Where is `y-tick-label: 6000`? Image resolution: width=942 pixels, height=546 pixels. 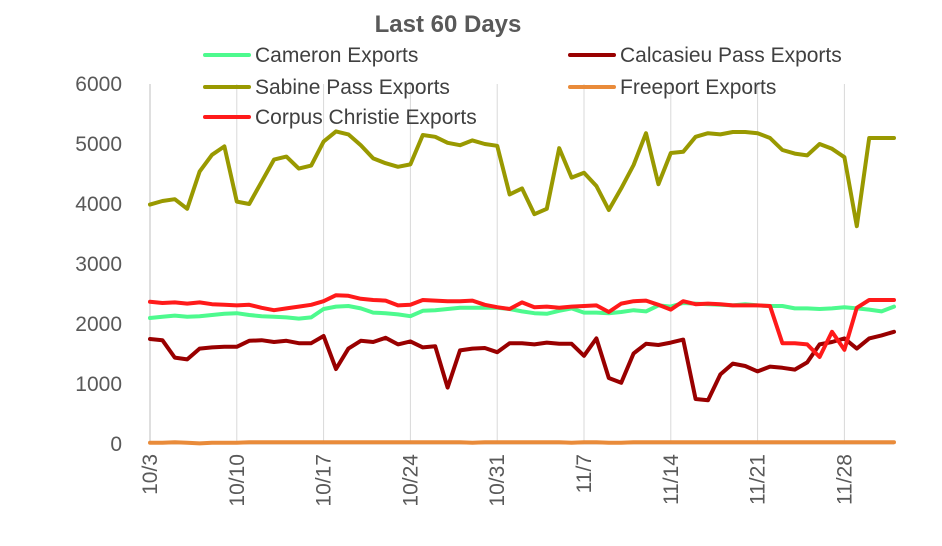
y-tick-label: 6000 is located at coordinates (98, 84).